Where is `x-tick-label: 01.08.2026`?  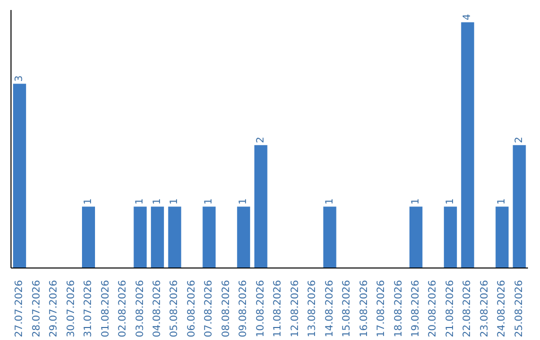
x-tick-label: 01.08.2026 is located at coordinates (106, 309).